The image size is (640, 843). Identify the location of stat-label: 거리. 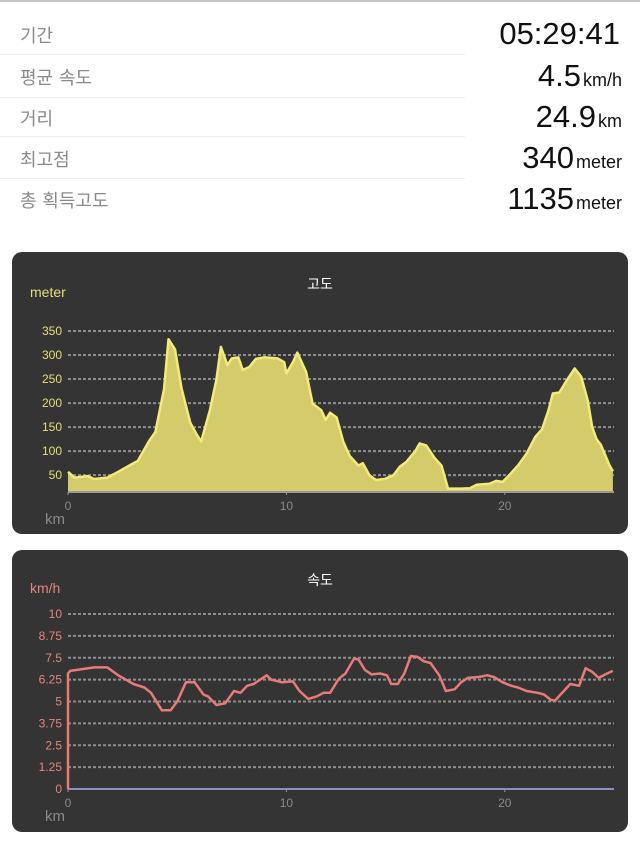
(37, 119).